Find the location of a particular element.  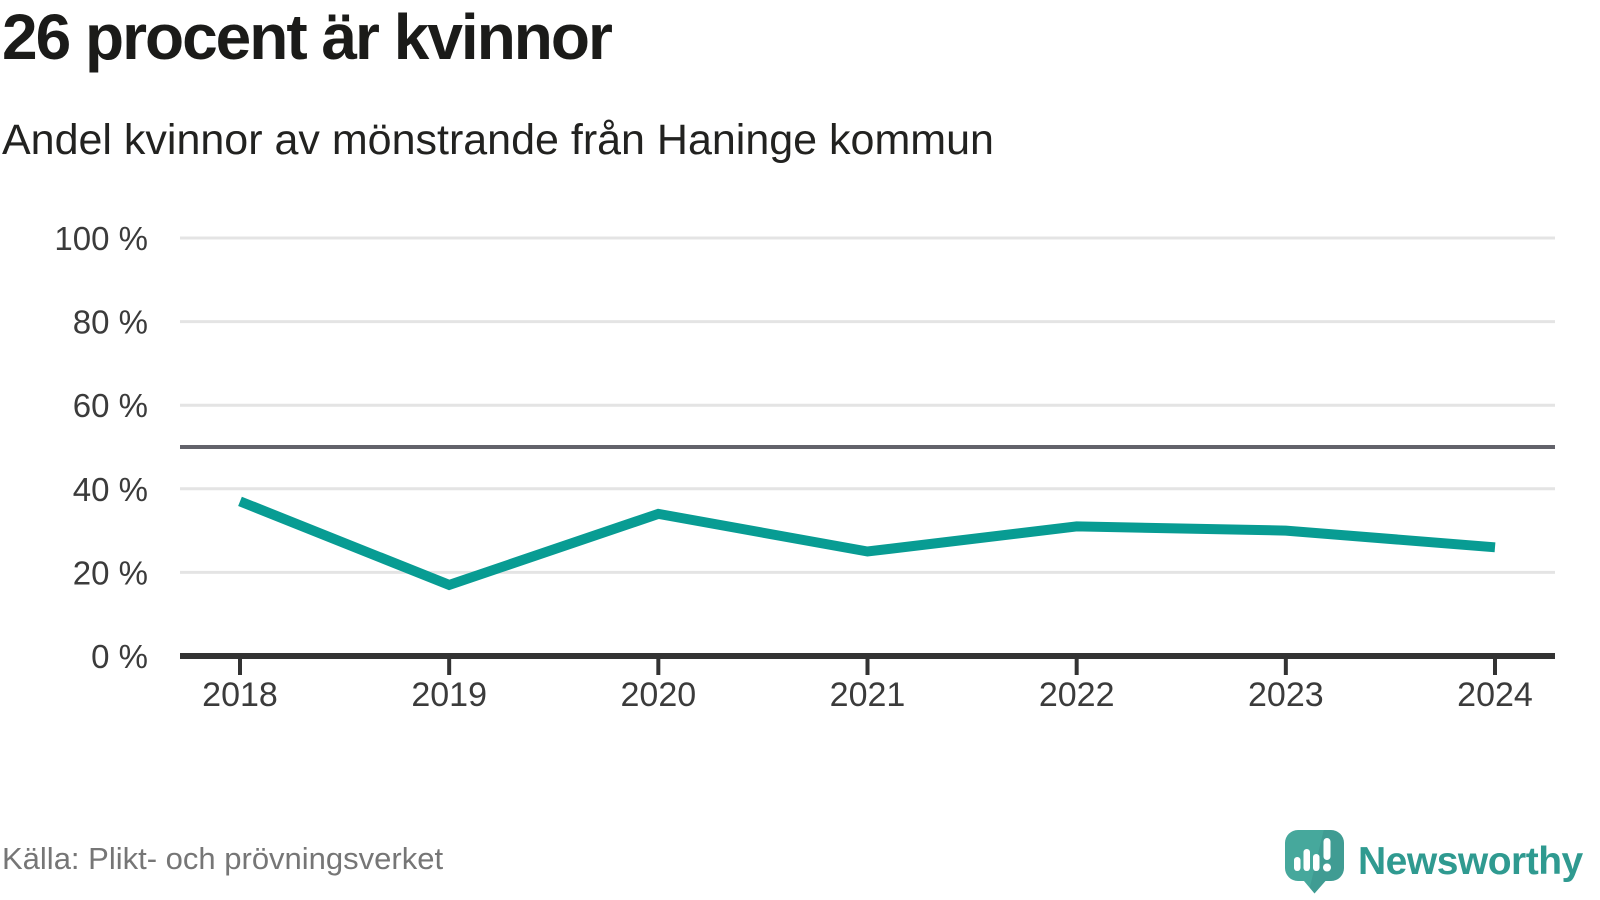

newsworthy-wordmark: Newsworthy is located at coordinates (1470, 861).